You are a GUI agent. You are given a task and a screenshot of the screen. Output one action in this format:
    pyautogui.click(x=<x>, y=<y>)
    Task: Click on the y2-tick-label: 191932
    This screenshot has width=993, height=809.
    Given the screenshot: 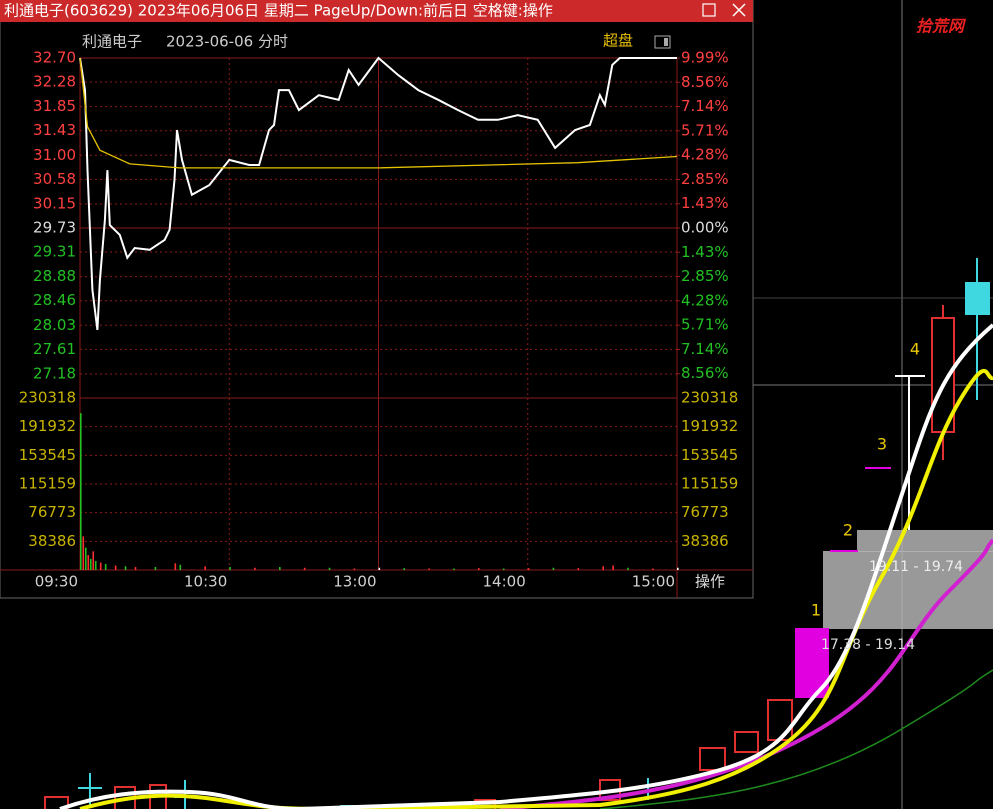 What is the action you would take?
    pyautogui.click(x=709, y=426)
    